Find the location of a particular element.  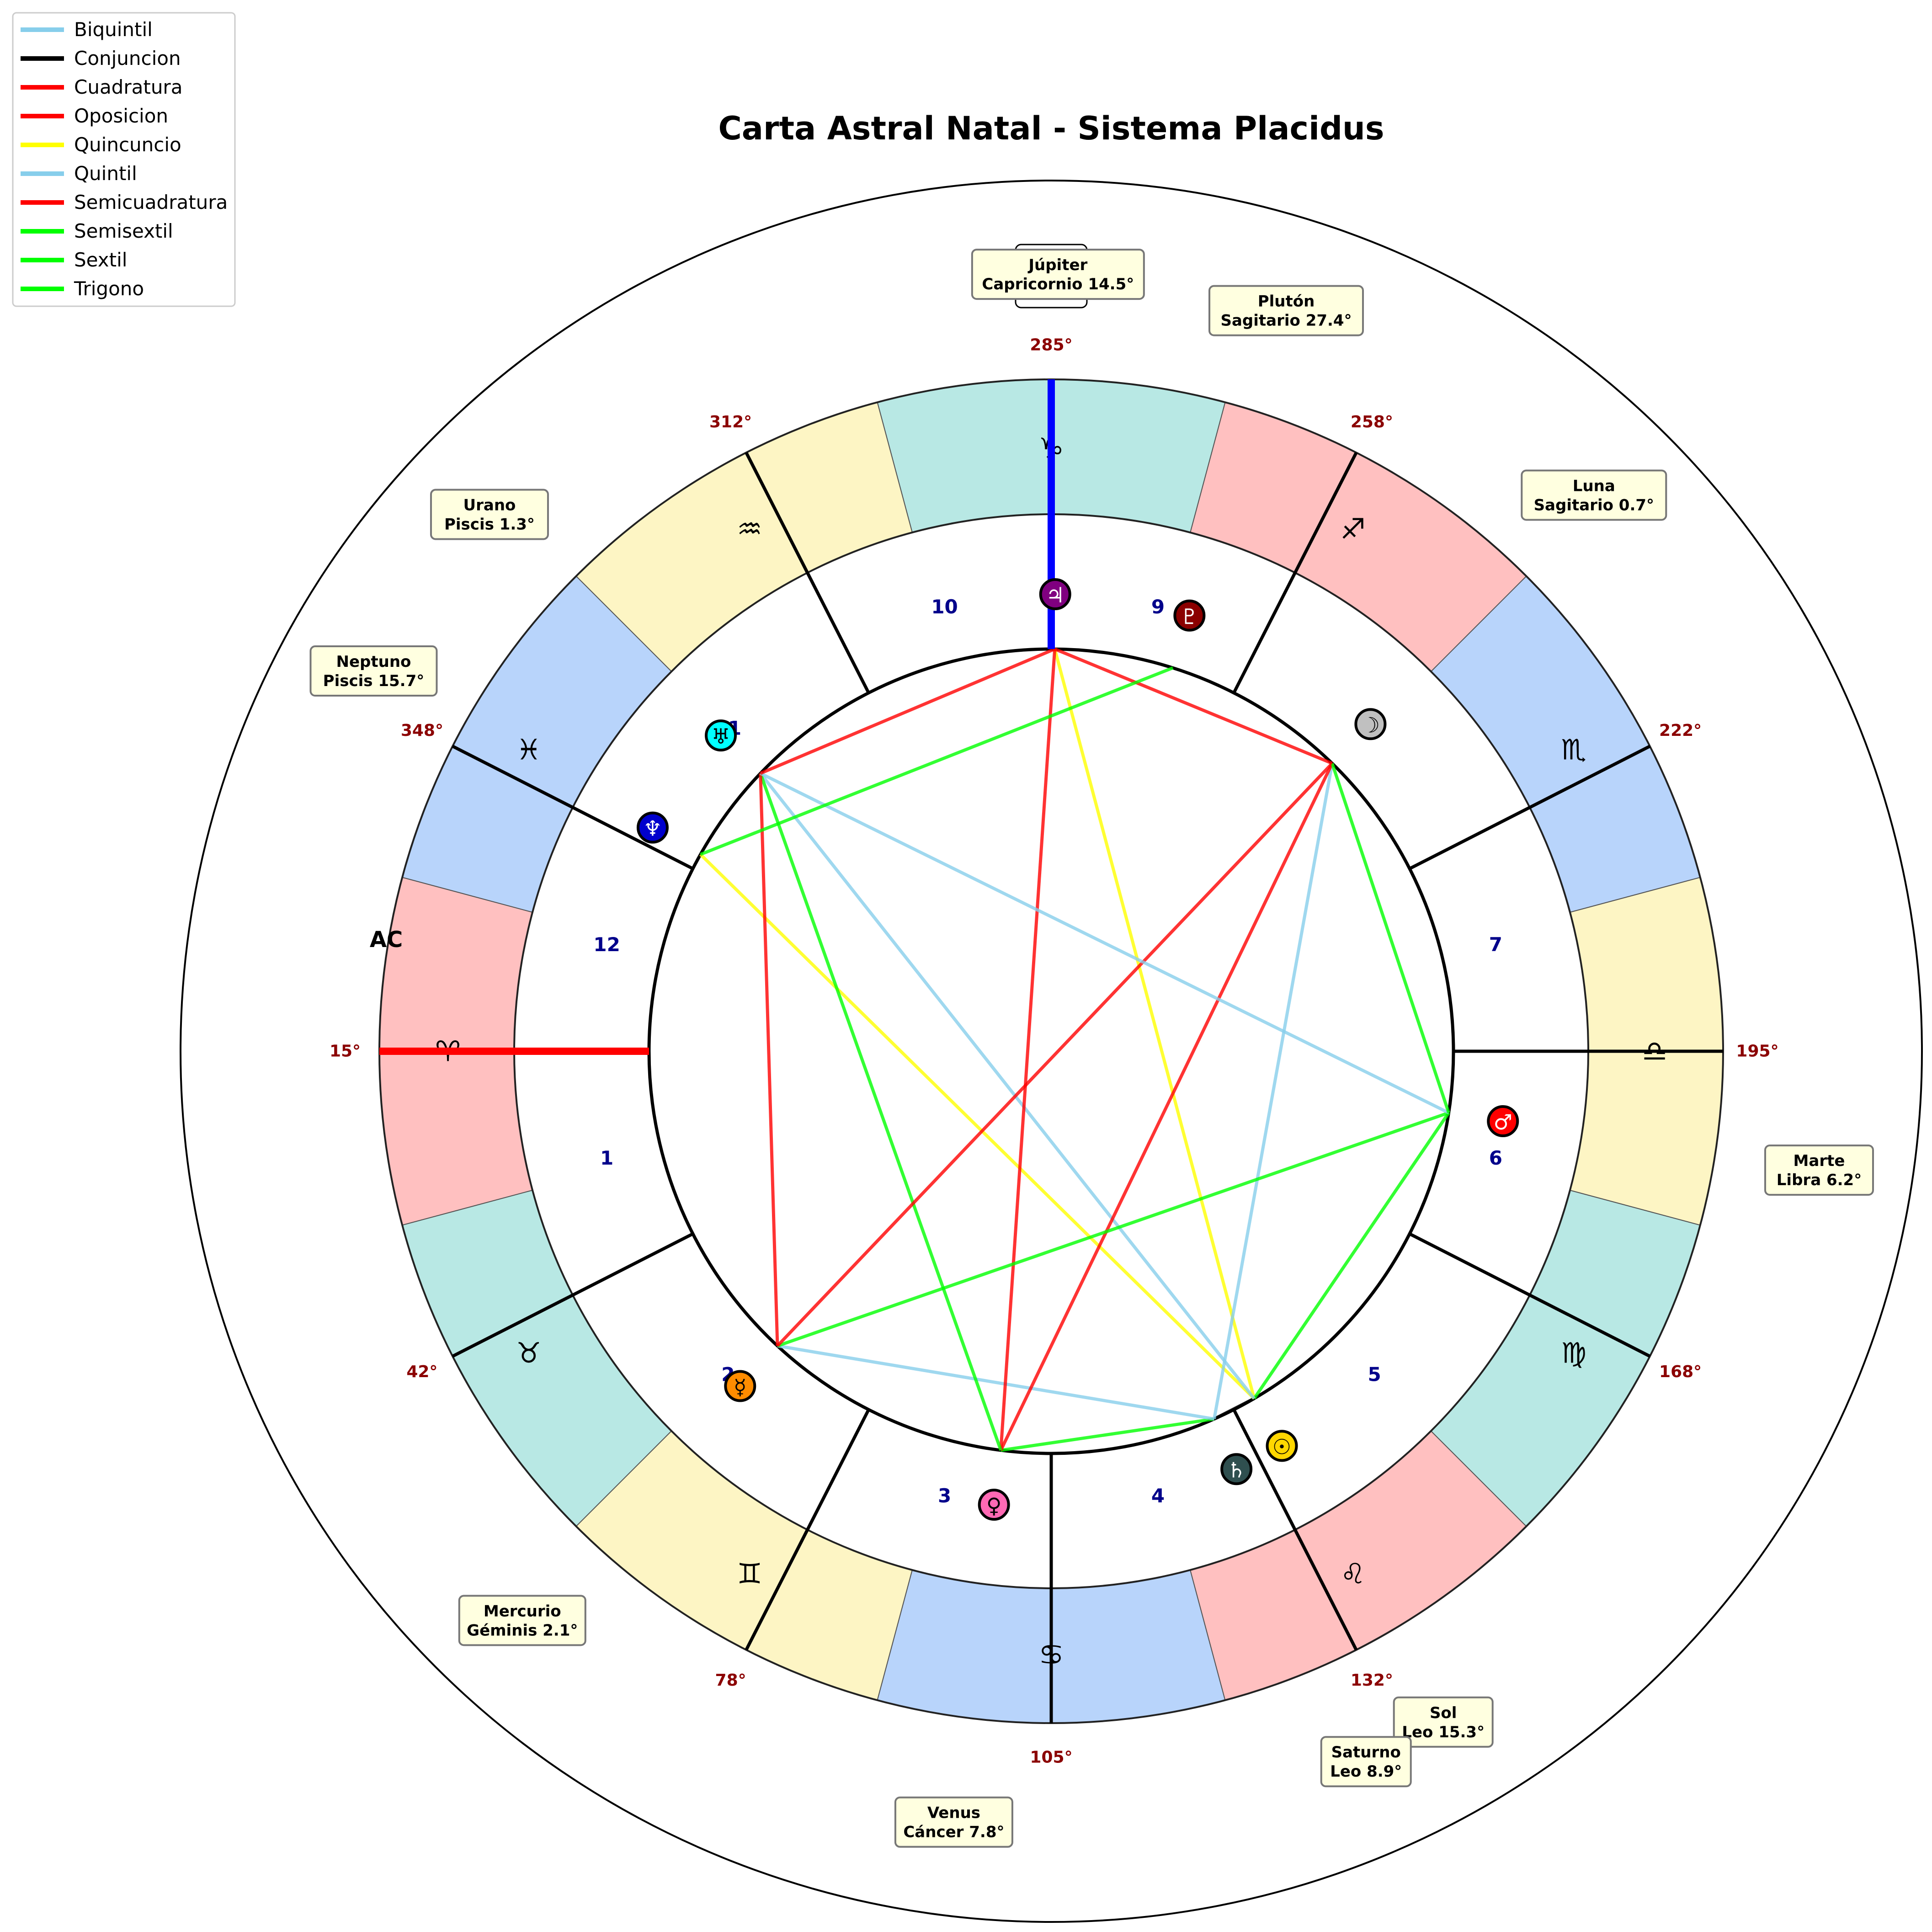

legend-label-semicuadratura: Semicuadratura is located at coordinates (151, 202).